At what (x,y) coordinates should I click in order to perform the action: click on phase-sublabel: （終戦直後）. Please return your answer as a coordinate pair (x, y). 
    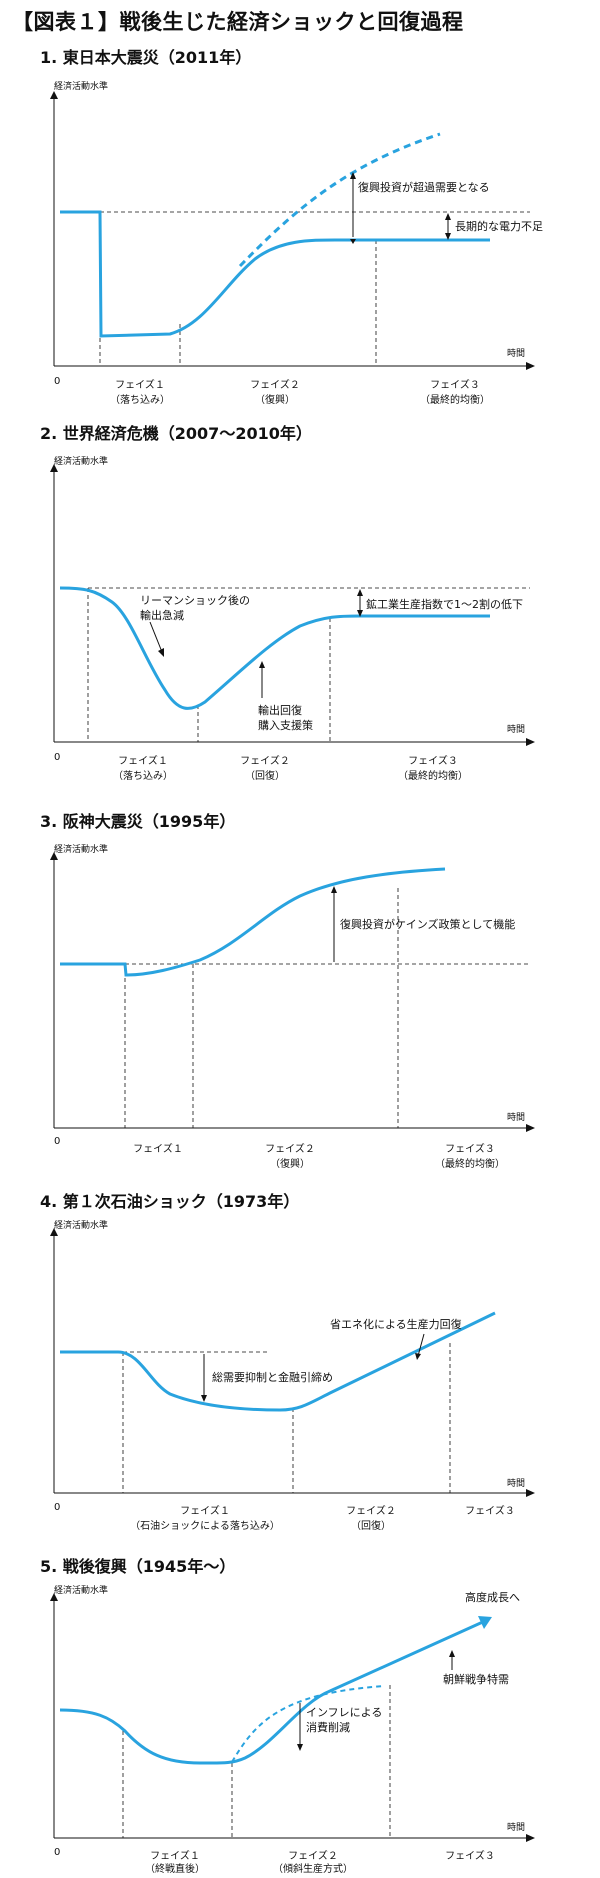
    Looking at the image, I should click on (175, 1868).